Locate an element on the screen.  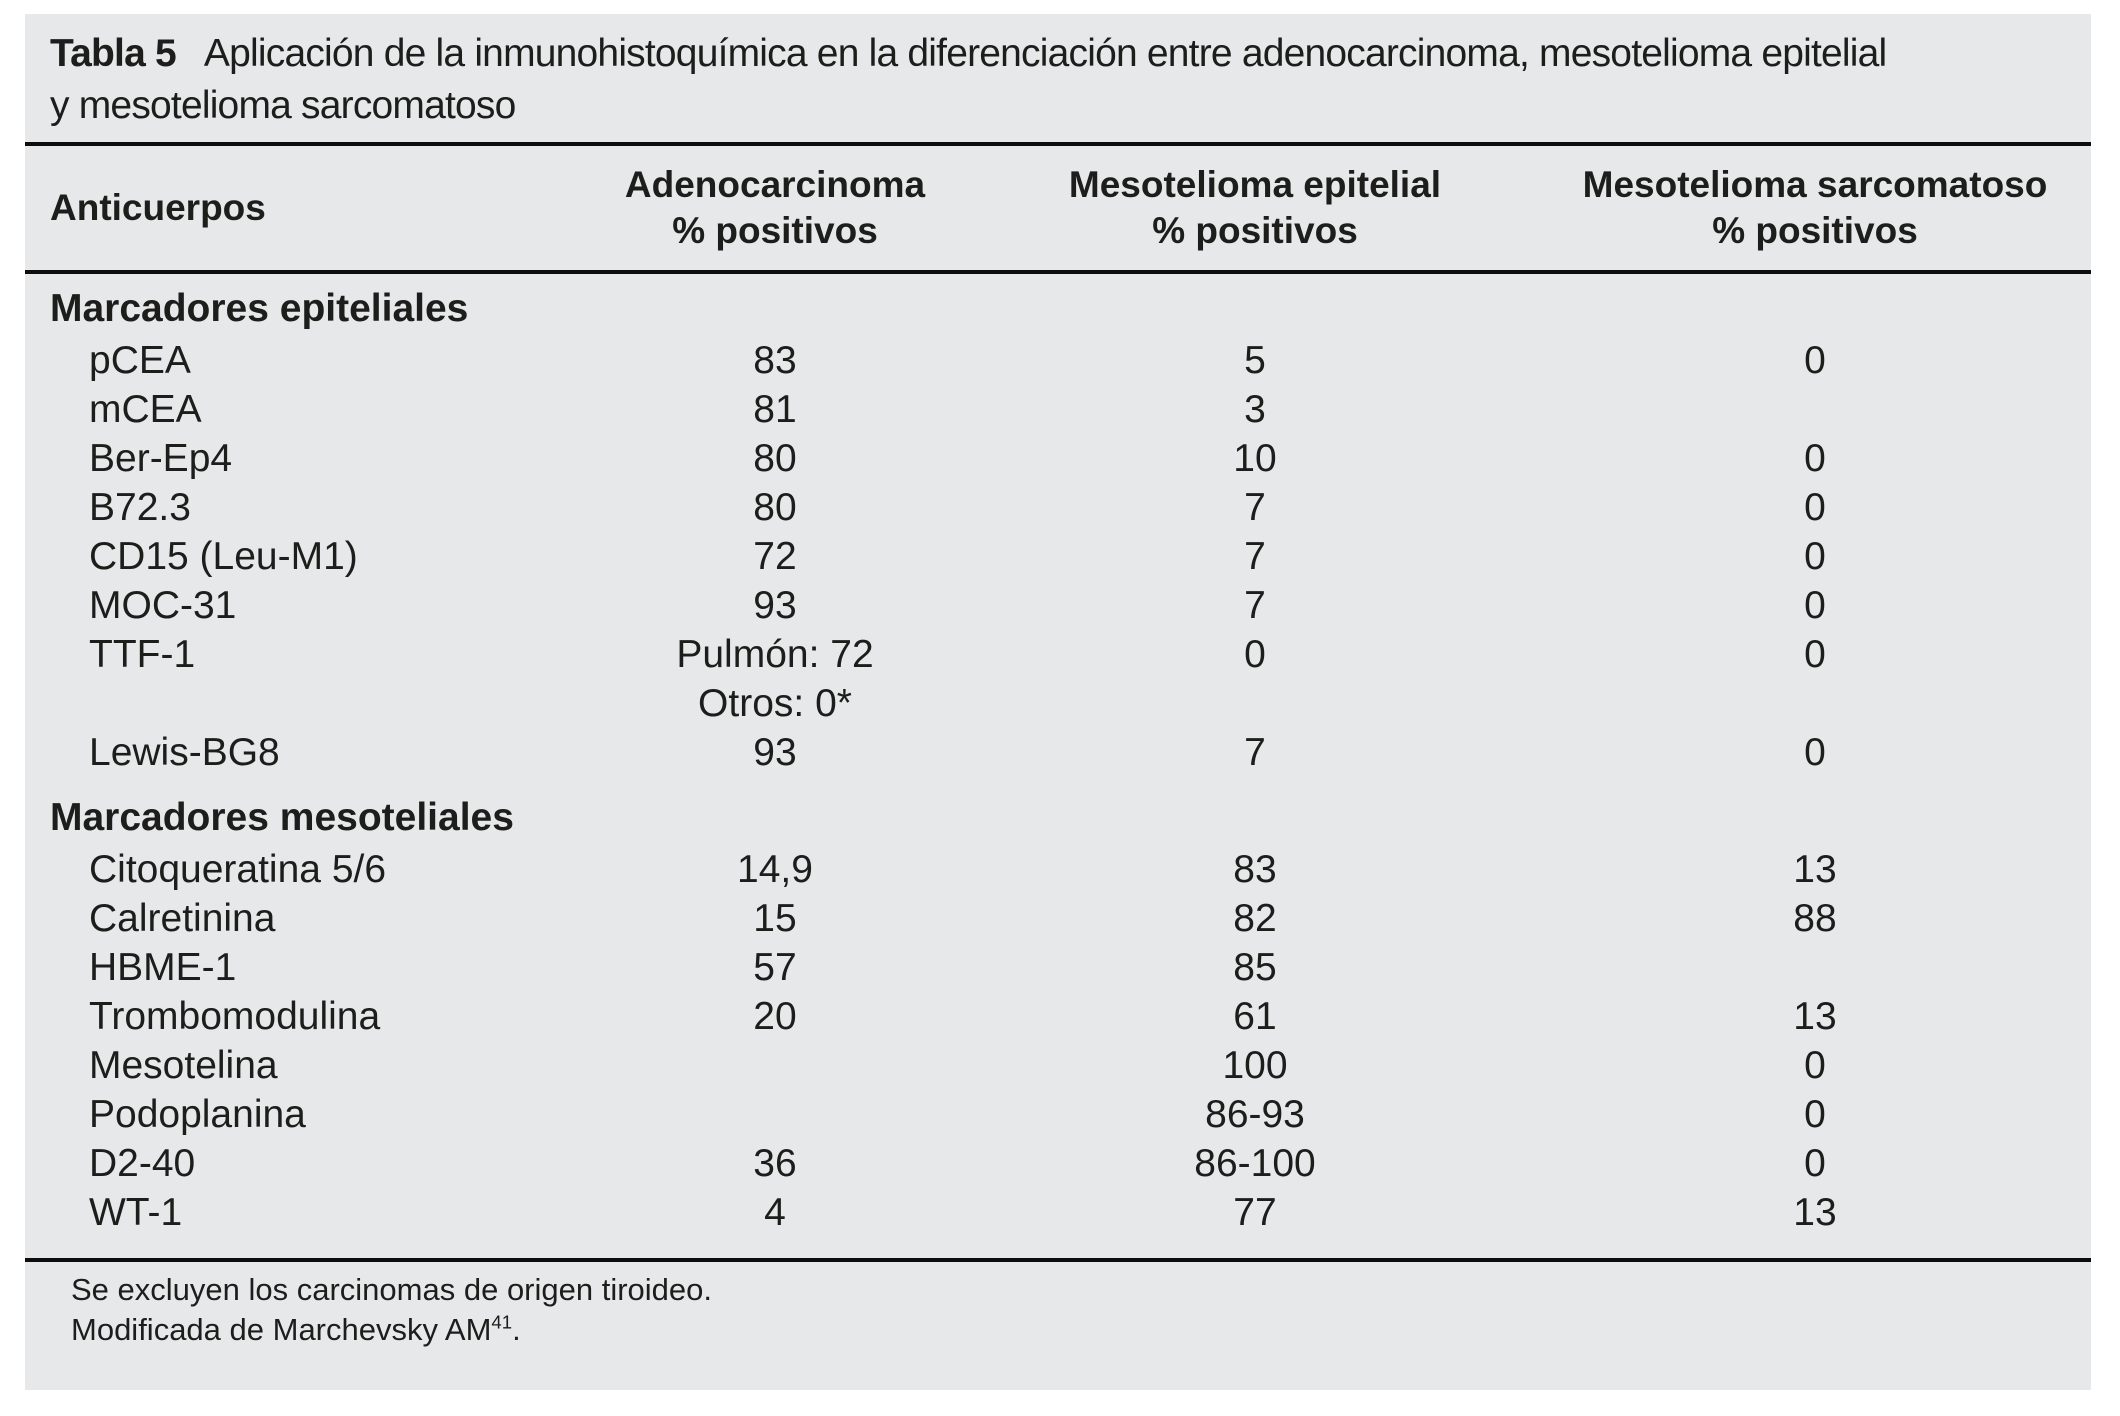
section-header: Marcadores mesoteliales is located at coordinates (282, 817).